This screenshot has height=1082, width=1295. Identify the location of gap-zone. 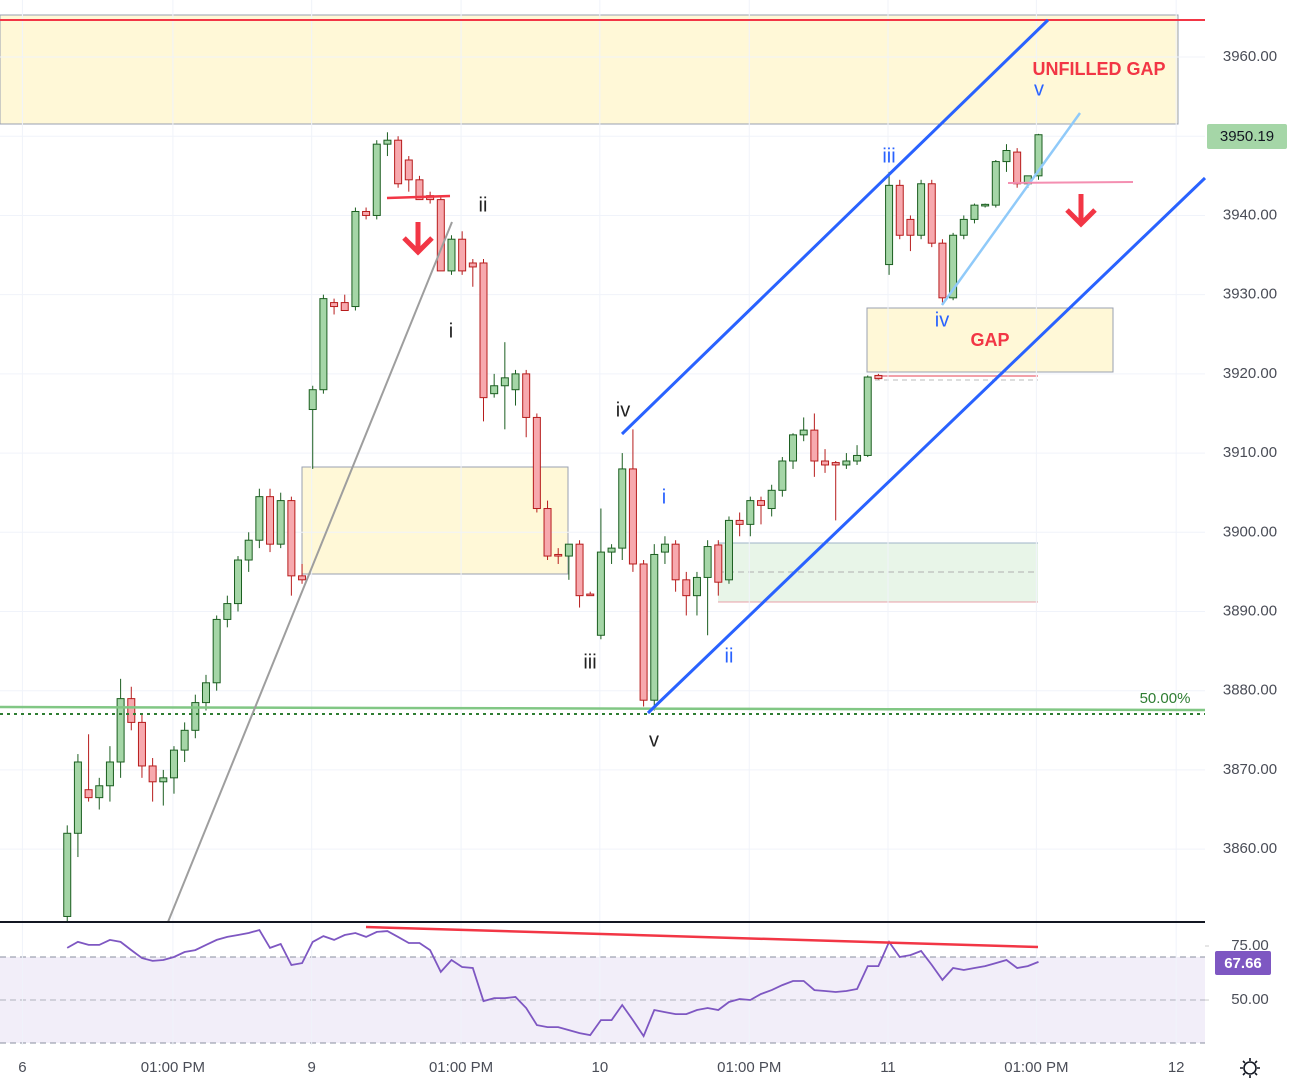
(990, 340).